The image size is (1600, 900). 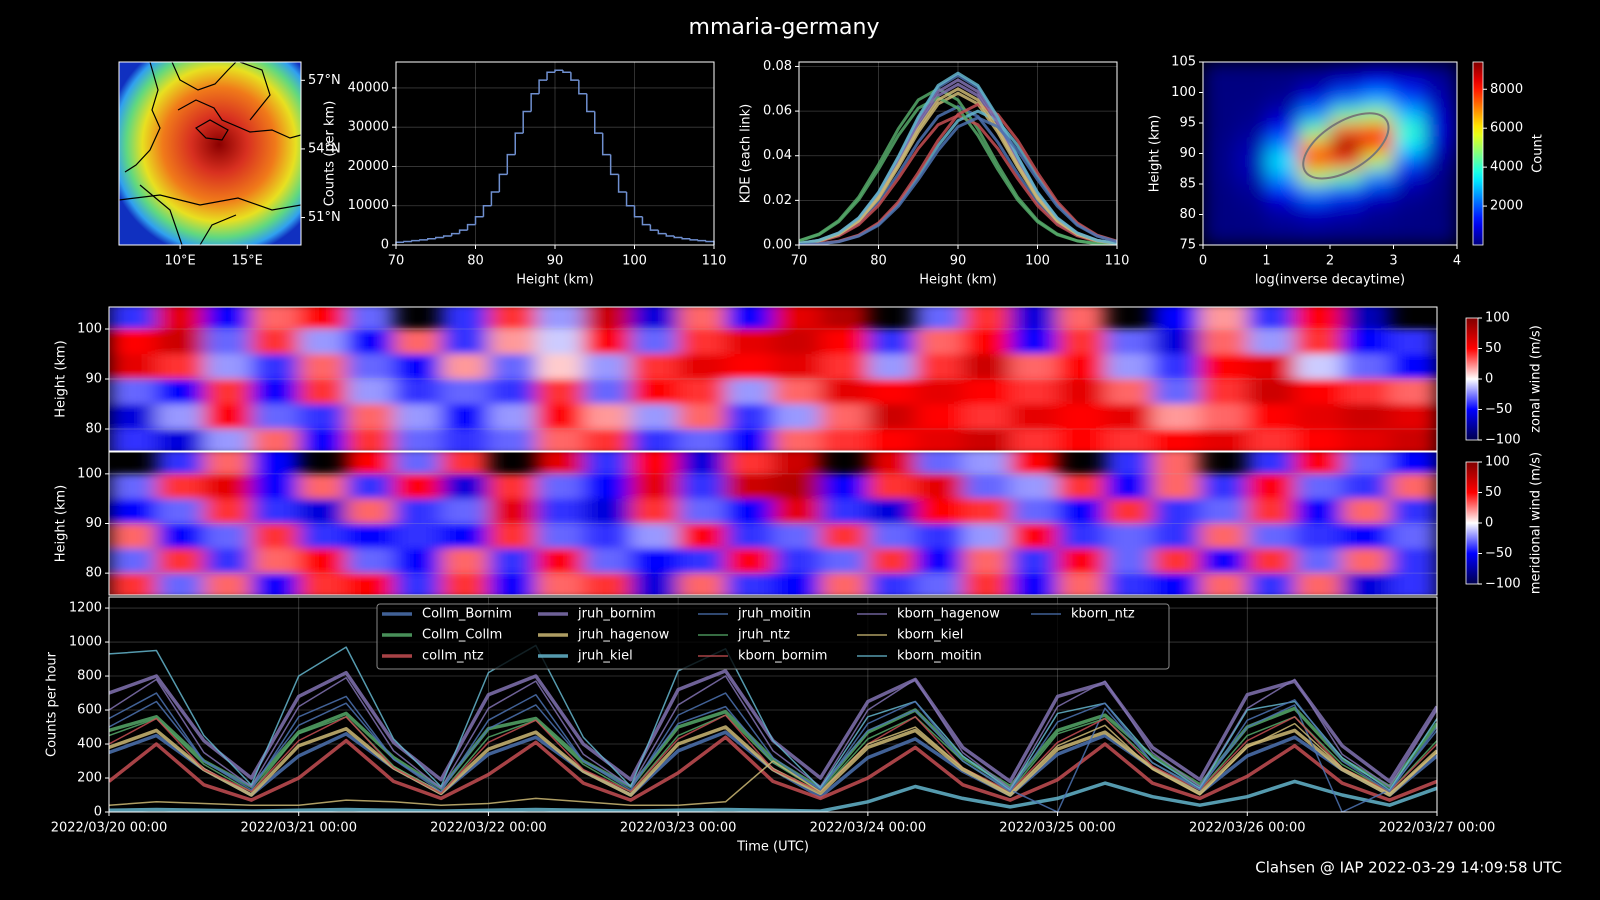 I want to click on plot-area, so click(x=555, y=153).